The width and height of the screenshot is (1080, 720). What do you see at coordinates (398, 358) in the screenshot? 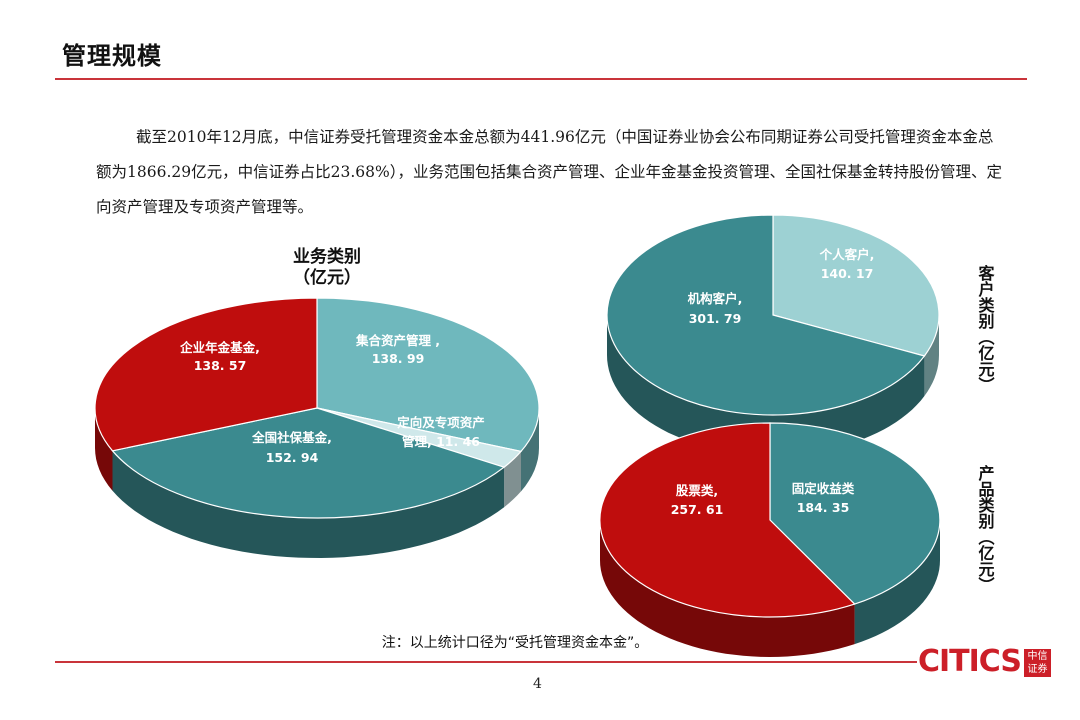
I see `label-jihe-value: 138. 99` at bounding box center [398, 358].